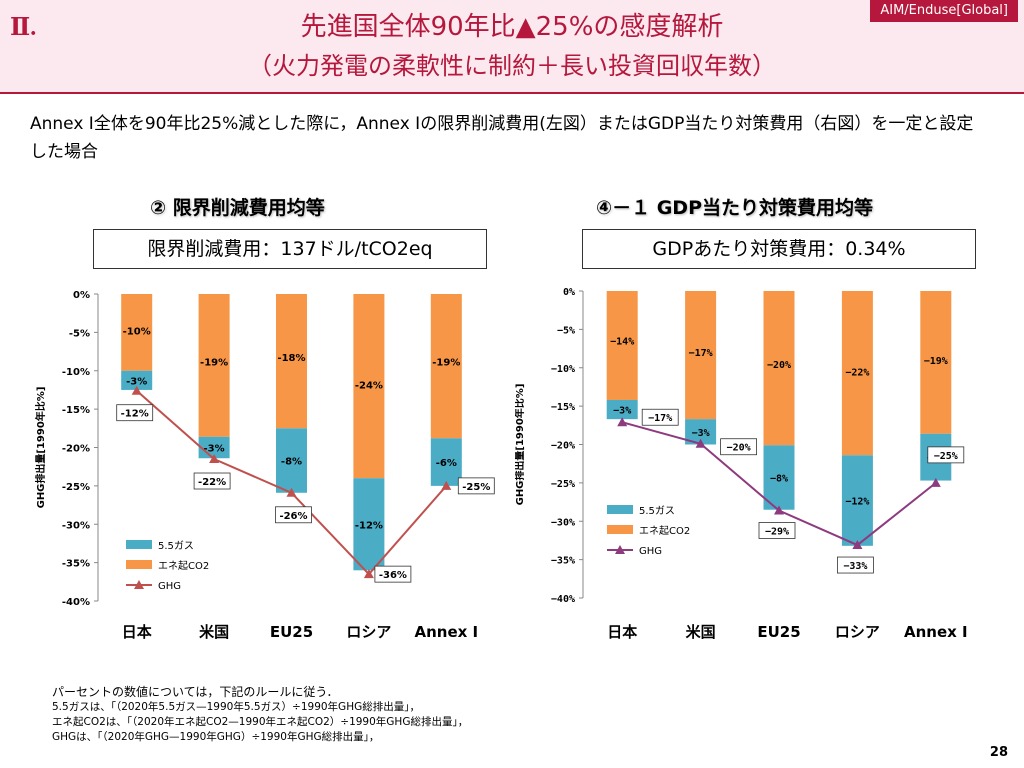 The image size is (1024, 768). I want to click on bar-label-gas: −12%, so click(857, 502).